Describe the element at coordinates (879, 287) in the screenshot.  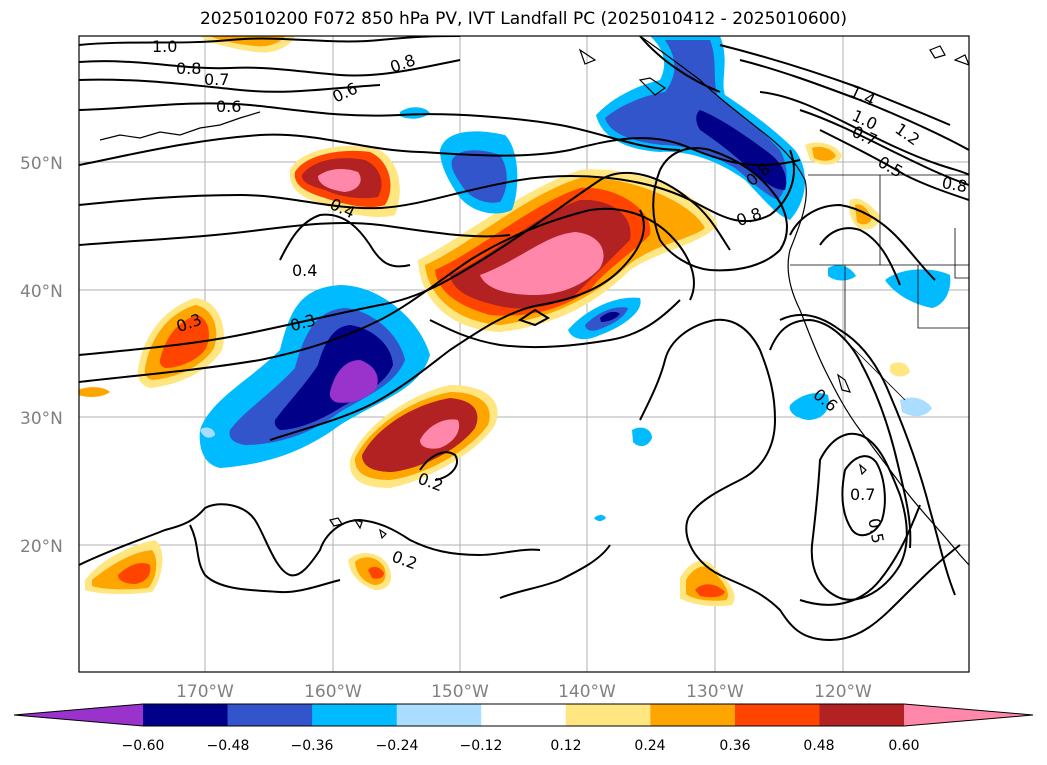
I see `borders` at that location.